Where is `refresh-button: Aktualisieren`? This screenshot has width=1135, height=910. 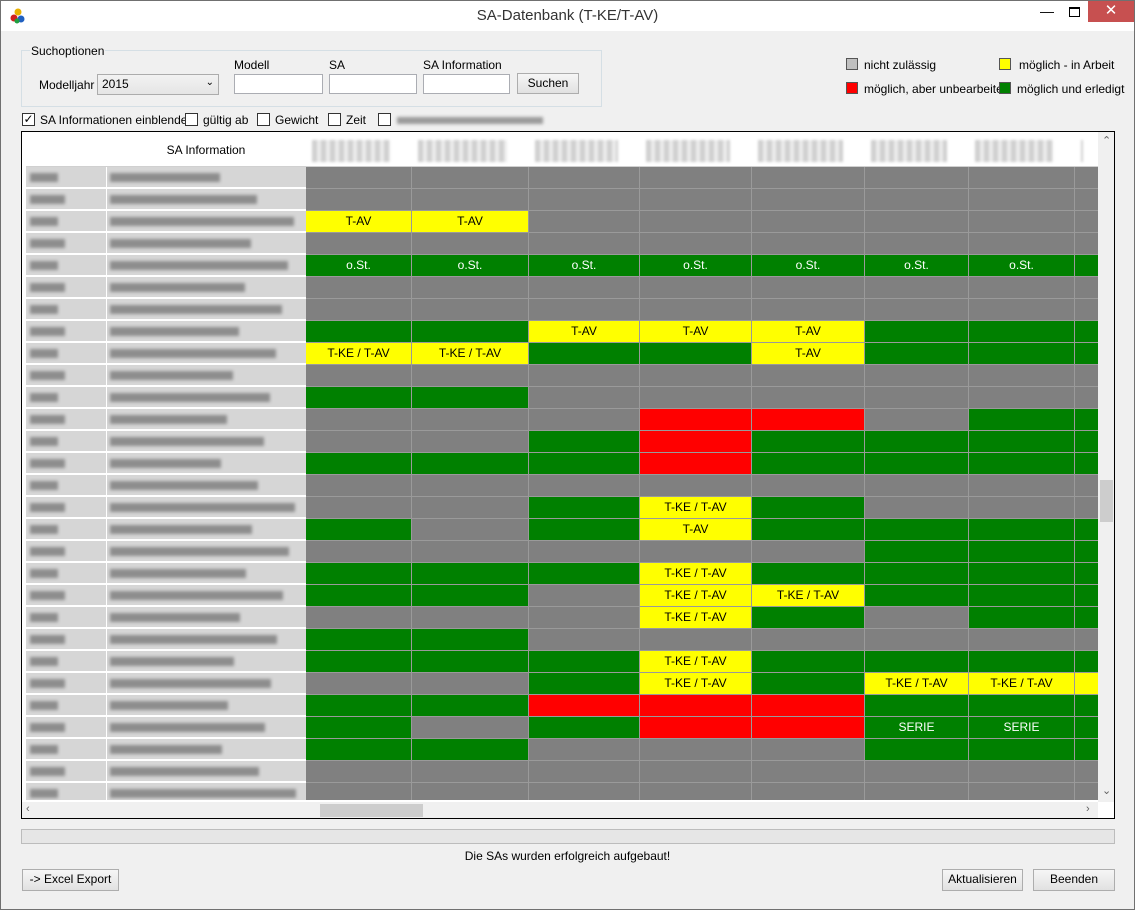
refresh-button: Aktualisieren is located at coordinates (982, 880).